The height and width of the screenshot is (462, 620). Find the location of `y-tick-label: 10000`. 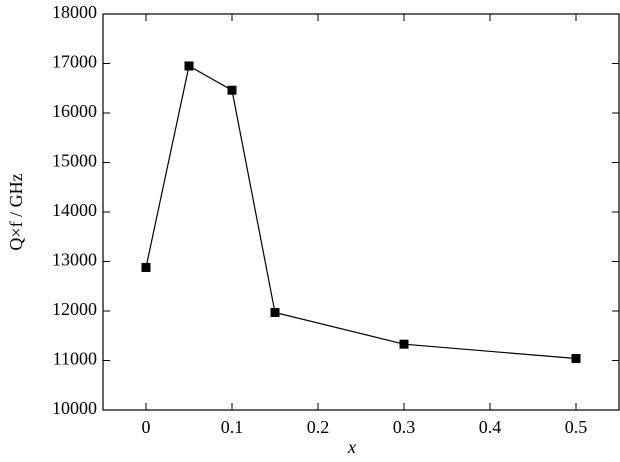

y-tick-label: 10000 is located at coordinates (74, 408).